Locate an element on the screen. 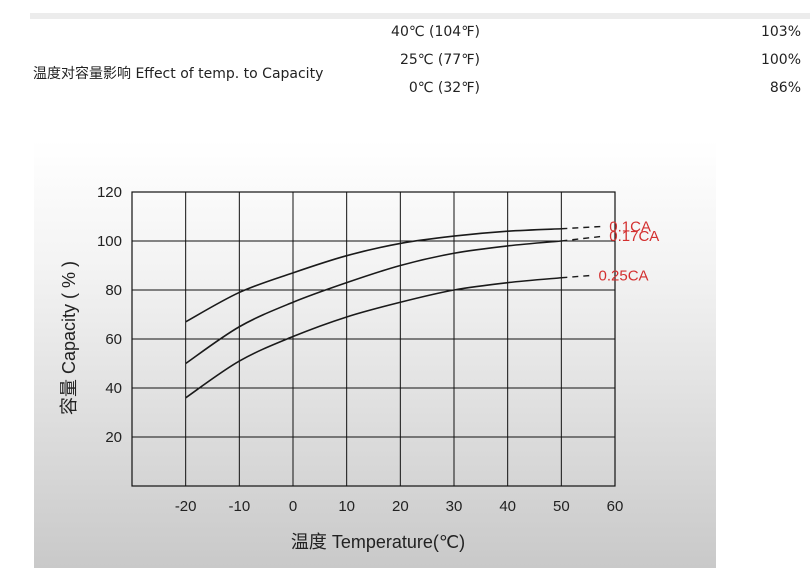 Image resolution: width=810 pixels, height=583 pixels. y-tick-label: 80 is located at coordinates (113, 290).